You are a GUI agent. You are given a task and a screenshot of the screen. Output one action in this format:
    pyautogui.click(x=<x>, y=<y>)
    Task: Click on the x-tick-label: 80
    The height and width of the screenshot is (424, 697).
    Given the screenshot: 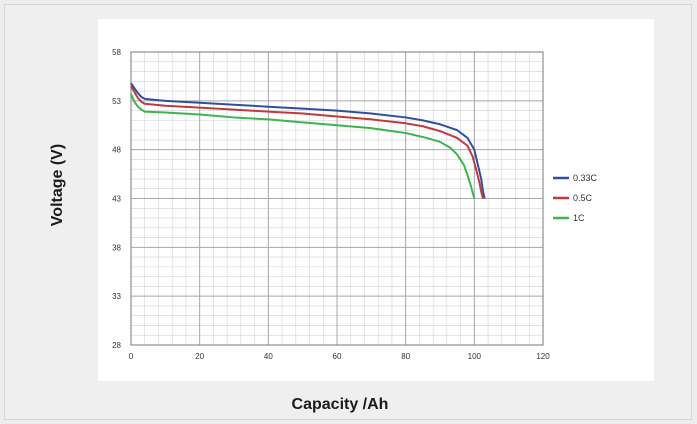 What is the action you would take?
    pyautogui.click(x=405, y=356)
    